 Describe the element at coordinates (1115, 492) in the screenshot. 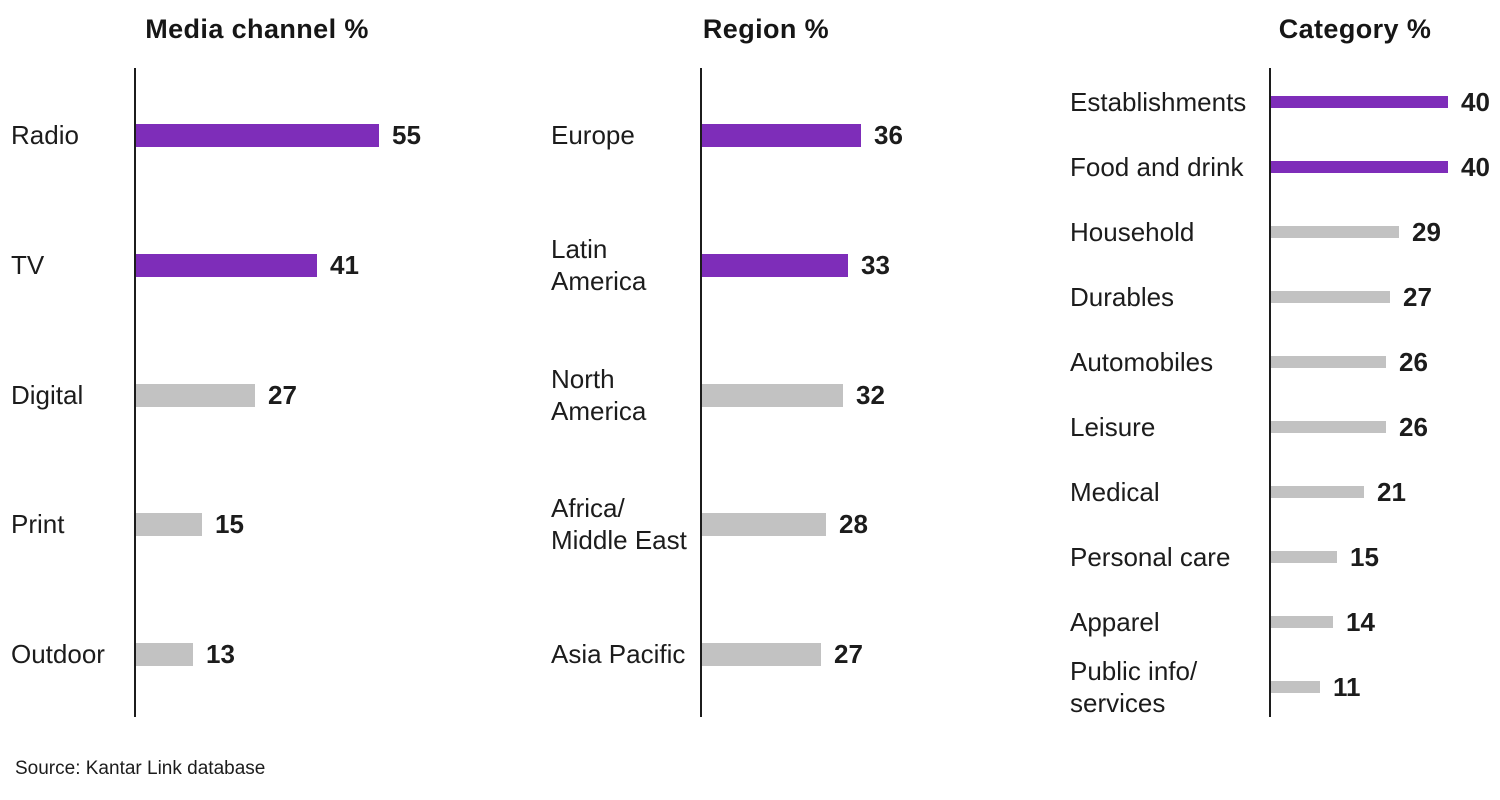

I see `category-label: Medical` at that location.